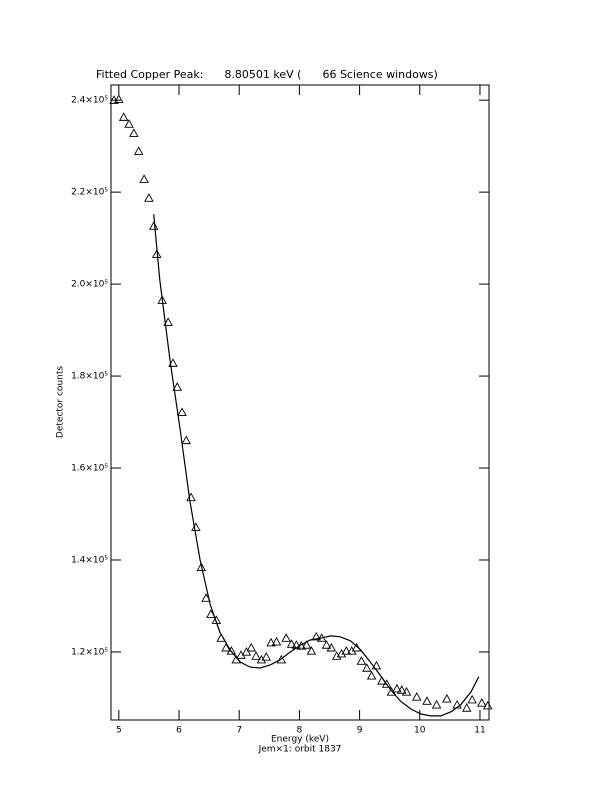  Describe the element at coordinates (89, 469) in the screenshot. I see `y-tick-label: 1.6×10⁵` at that location.